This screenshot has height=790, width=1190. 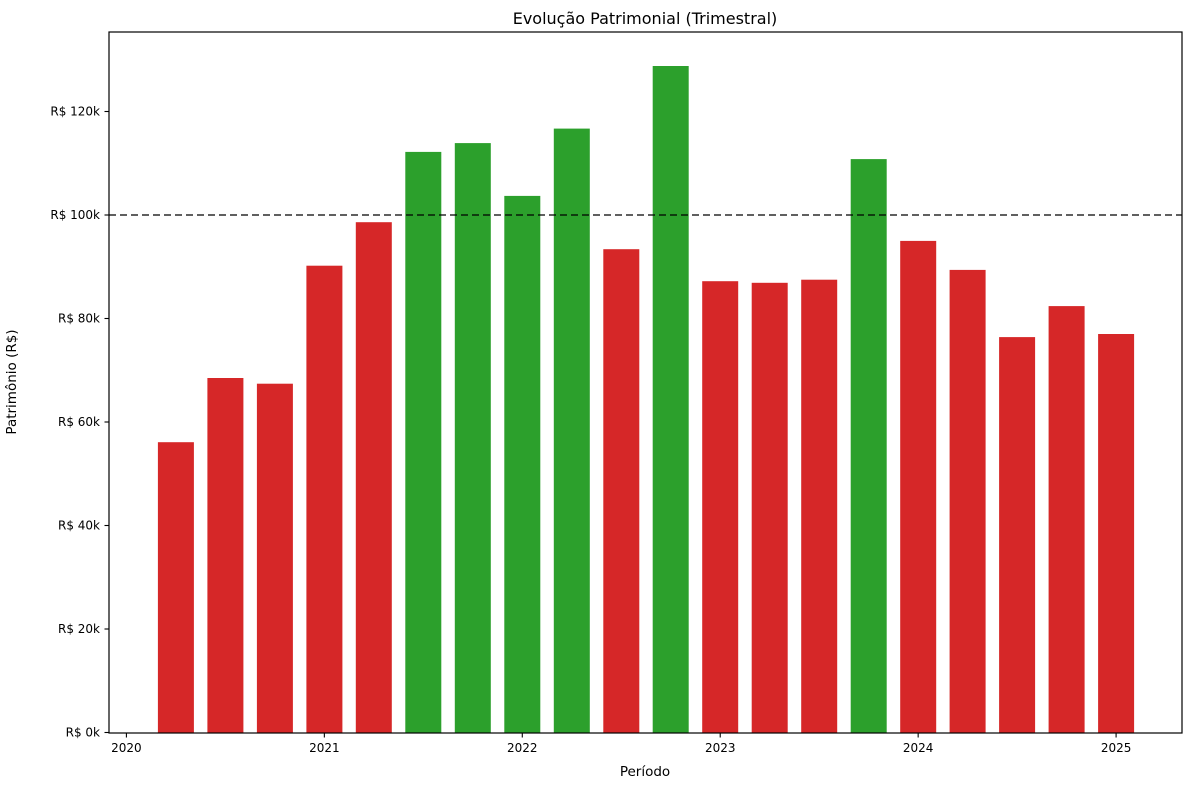 What do you see at coordinates (918, 748) in the screenshot?
I see `x-tick-label: 2024` at bounding box center [918, 748].